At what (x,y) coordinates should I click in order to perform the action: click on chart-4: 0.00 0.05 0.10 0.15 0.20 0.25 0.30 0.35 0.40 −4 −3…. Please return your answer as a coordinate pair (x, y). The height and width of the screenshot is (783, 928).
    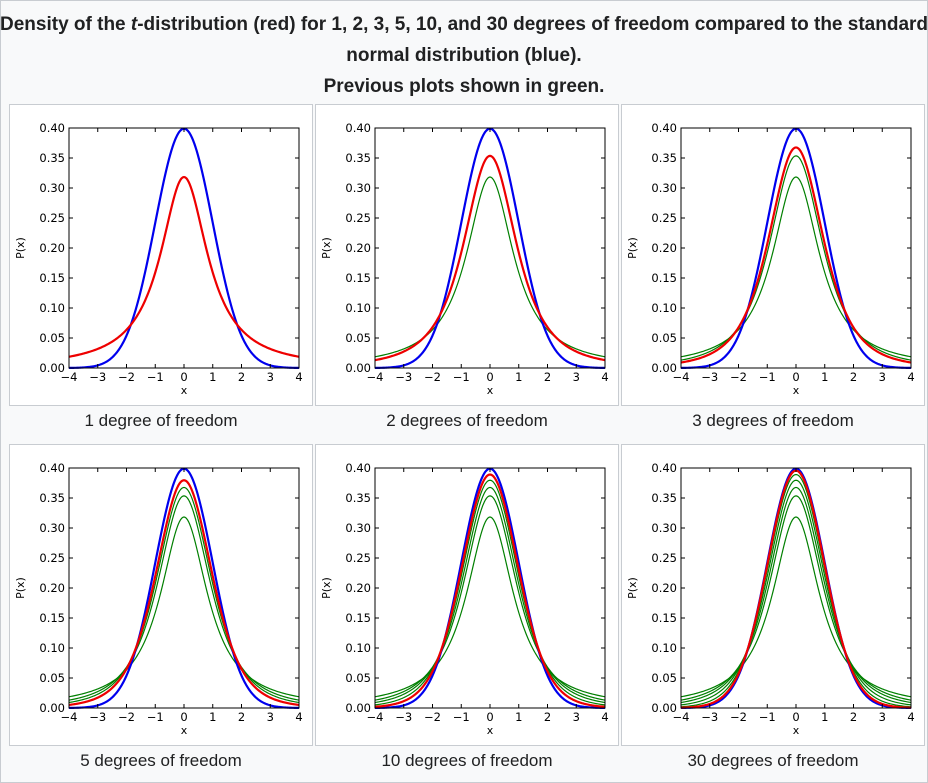
    Looking at the image, I should click on (158, 599).